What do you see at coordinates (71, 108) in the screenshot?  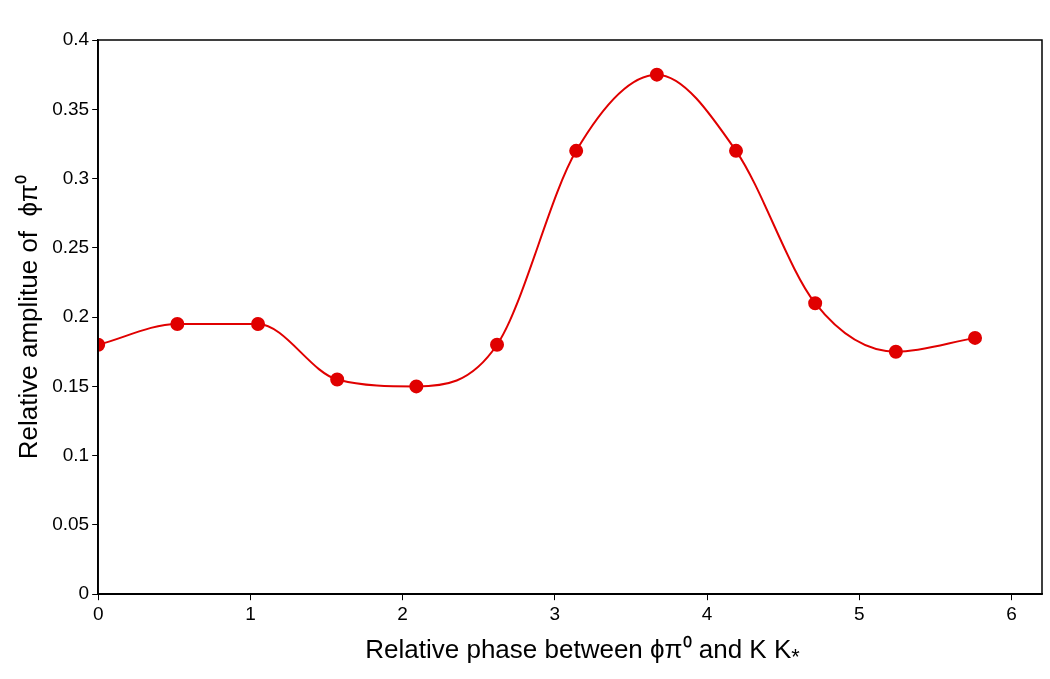 I see `y-tick-label: 0.35` at bounding box center [71, 108].